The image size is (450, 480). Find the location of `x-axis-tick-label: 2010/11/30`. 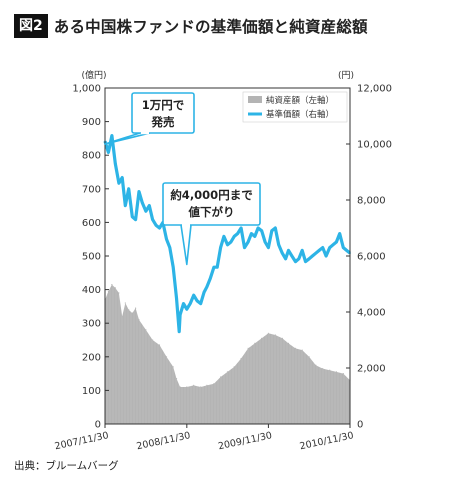

x-axis-tick-label: 2010/11/30 is located at coordinates (327, 441).